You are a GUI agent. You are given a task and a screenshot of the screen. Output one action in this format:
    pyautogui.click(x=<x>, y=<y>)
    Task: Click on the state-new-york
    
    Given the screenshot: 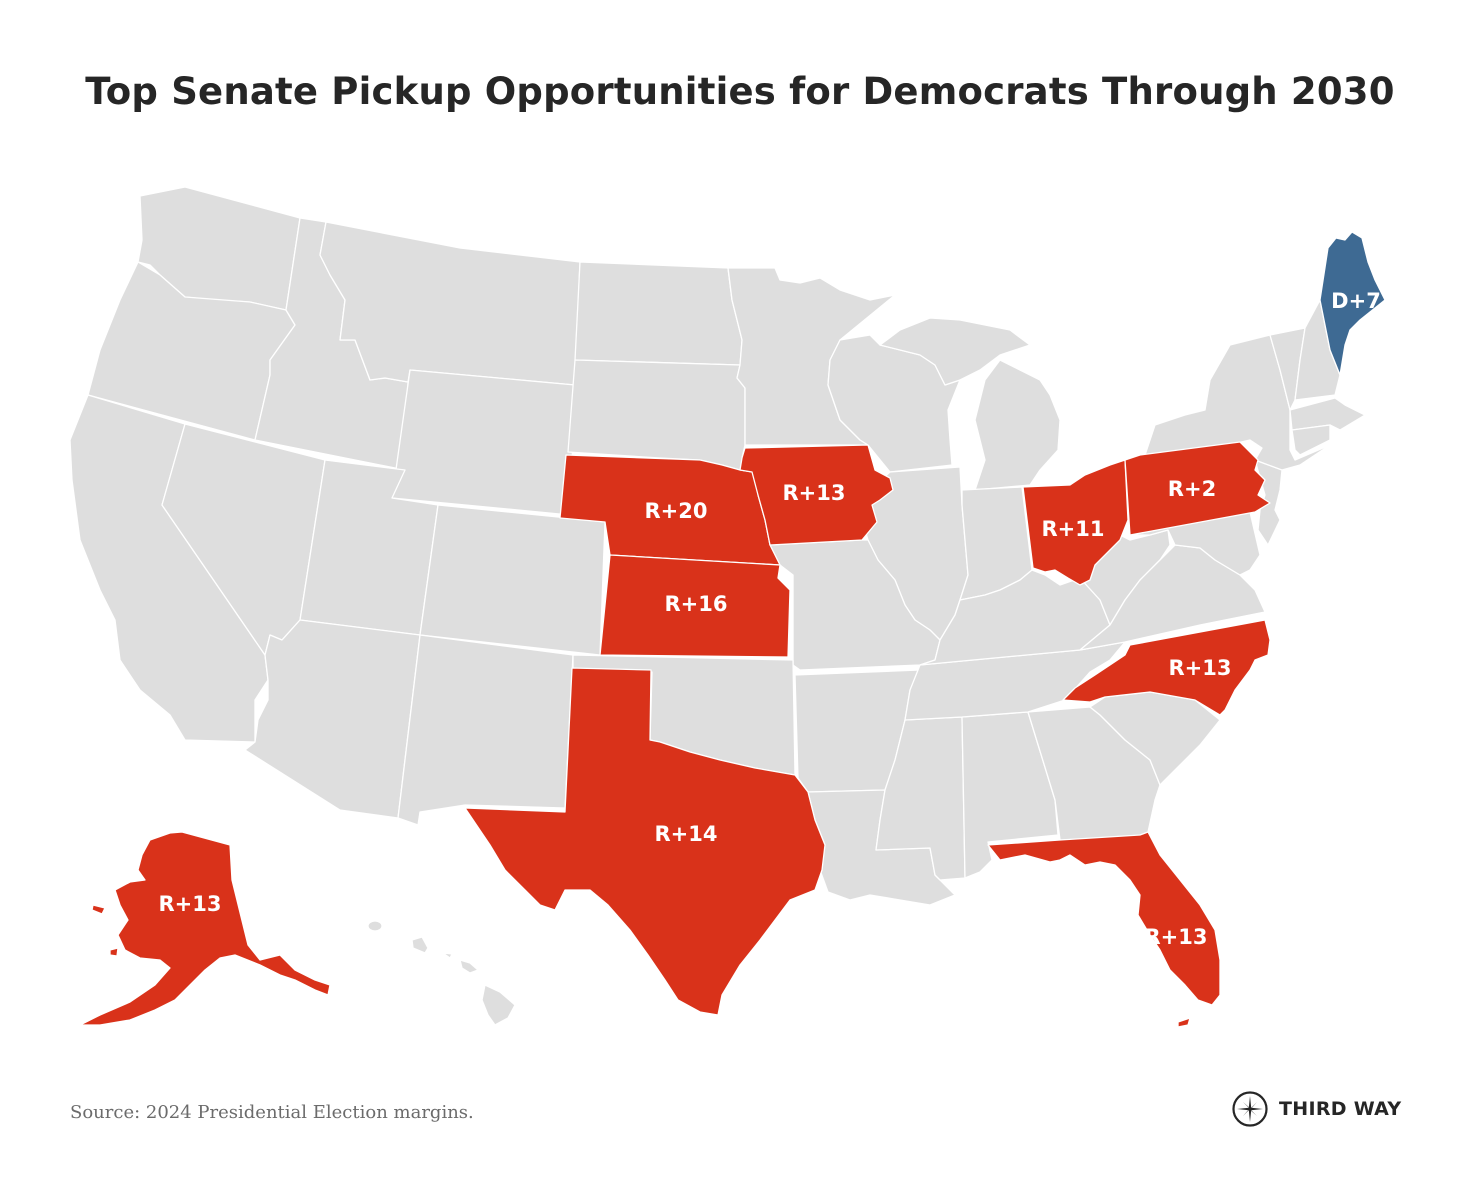 What is the action you would take?
    pyautogui.click(x=1235, y=402)
    